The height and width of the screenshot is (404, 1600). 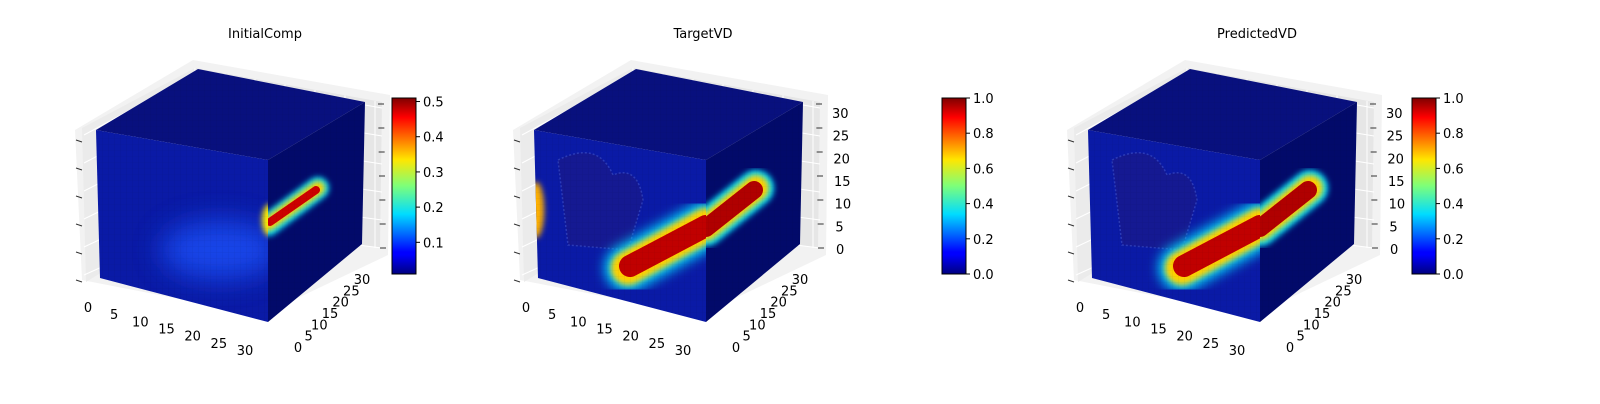 What do you see at coordinates (1257, 34) in the screenshot?
I see `panel-title: PredictedVD` at bounding box center [1257, 34].